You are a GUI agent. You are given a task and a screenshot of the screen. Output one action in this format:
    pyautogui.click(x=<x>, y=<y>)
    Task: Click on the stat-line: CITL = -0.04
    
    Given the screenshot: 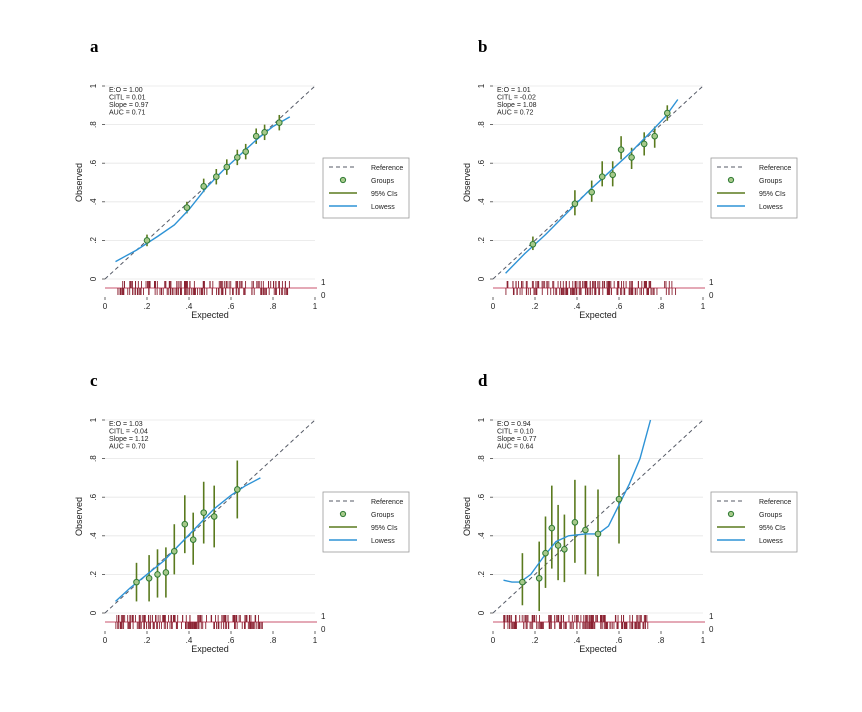 What is the action you would take?
    pyautogui.click(x=128, y=432)
    